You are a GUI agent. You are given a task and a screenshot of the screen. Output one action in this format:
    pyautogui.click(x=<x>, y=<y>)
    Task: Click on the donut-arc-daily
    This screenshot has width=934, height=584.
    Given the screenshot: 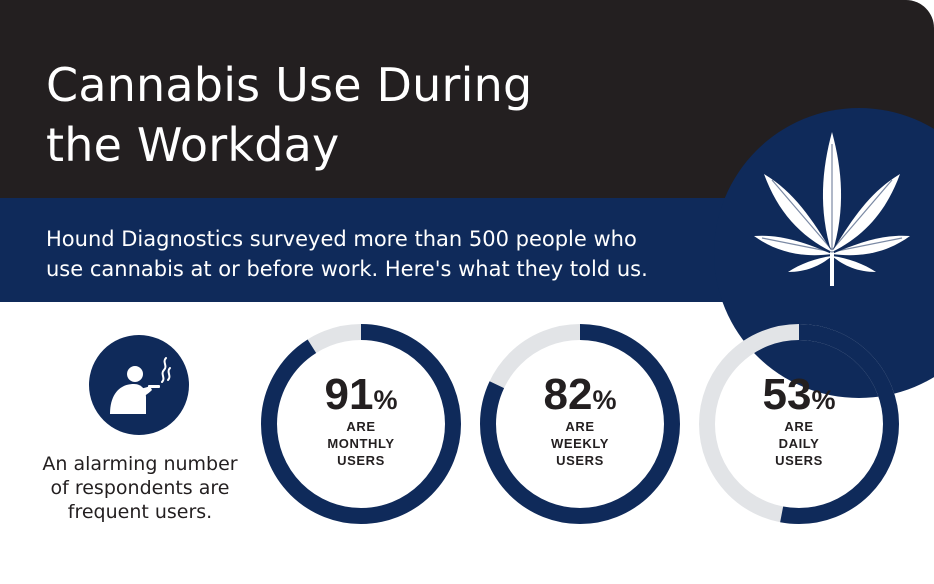 What is the action you would take?
    pyautogui.click(x=799, y=424)
    